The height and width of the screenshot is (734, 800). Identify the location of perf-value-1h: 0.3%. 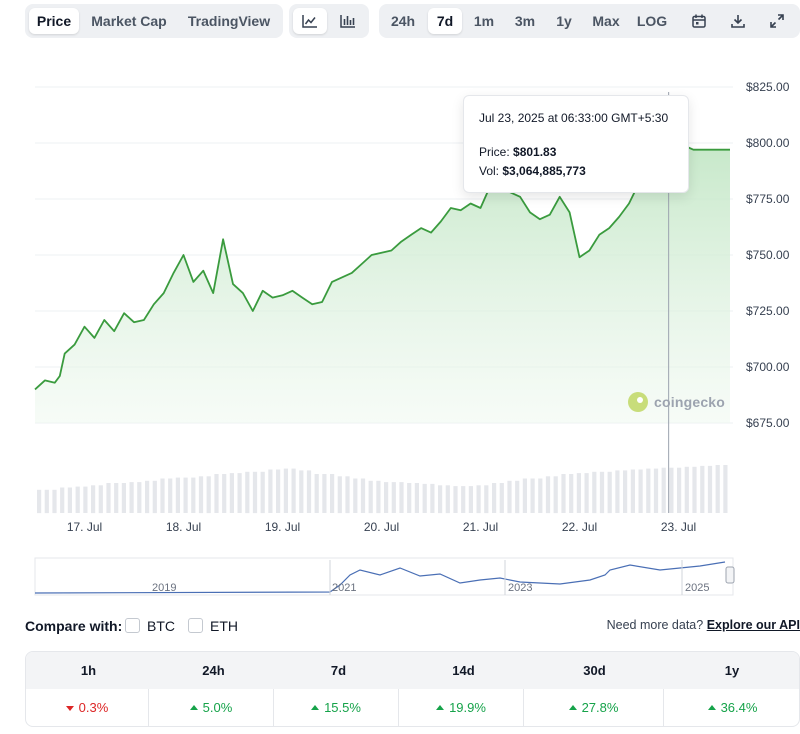
(87, 707).